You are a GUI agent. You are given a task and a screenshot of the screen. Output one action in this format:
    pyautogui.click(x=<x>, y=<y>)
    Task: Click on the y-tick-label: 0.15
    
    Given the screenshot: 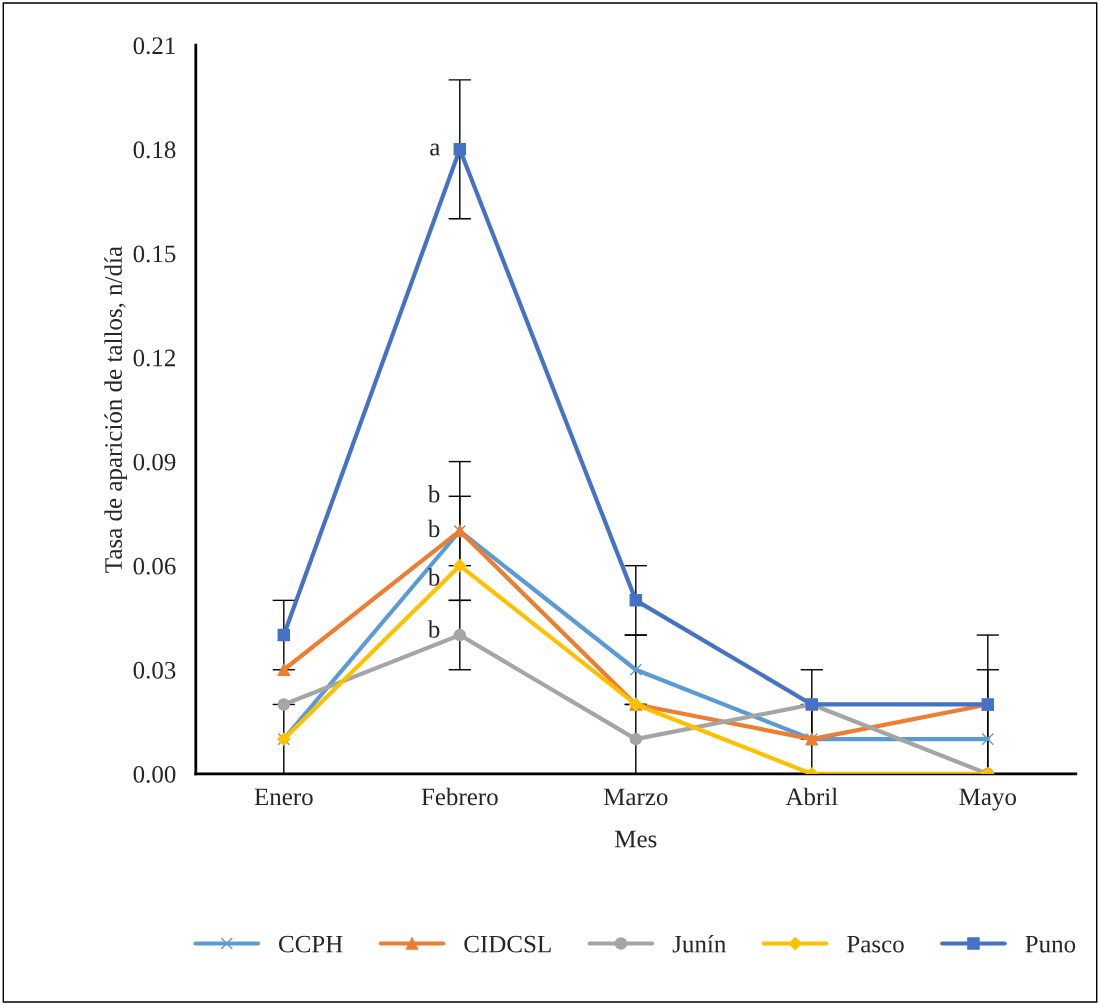 What is the action you would take?
    pyautogui.click(x=154, y=254)
    